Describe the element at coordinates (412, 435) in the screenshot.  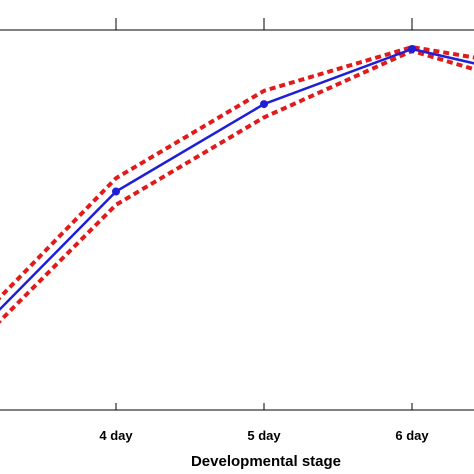
I see `x-tick-label: 6 day` at that location.